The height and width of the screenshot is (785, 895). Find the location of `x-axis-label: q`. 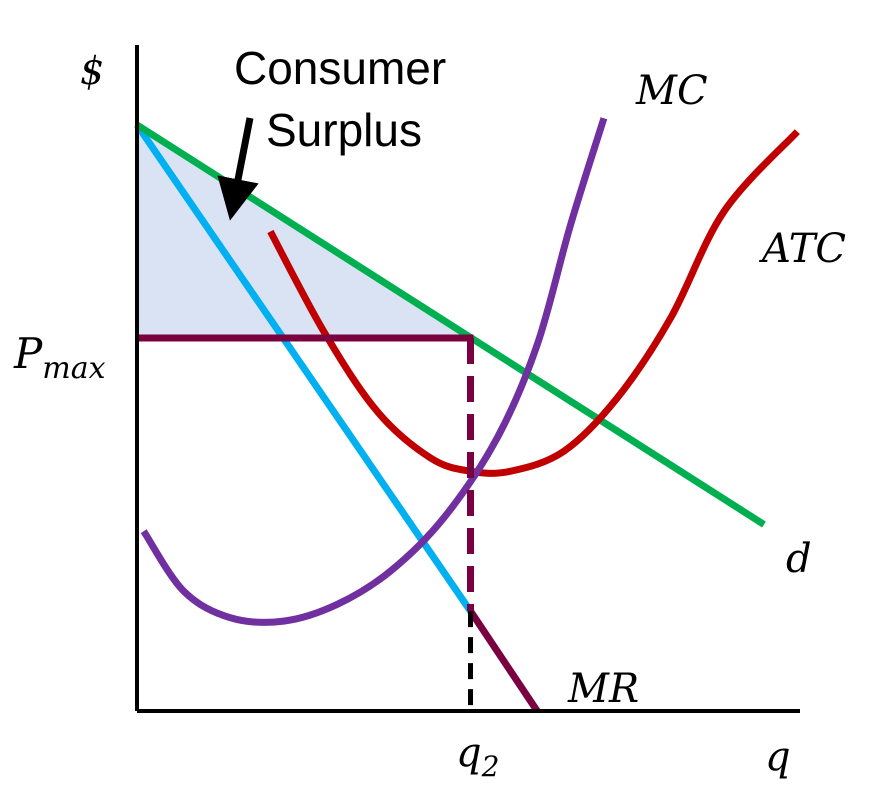

x-axis-label: q is located at coordinates (778, 757).